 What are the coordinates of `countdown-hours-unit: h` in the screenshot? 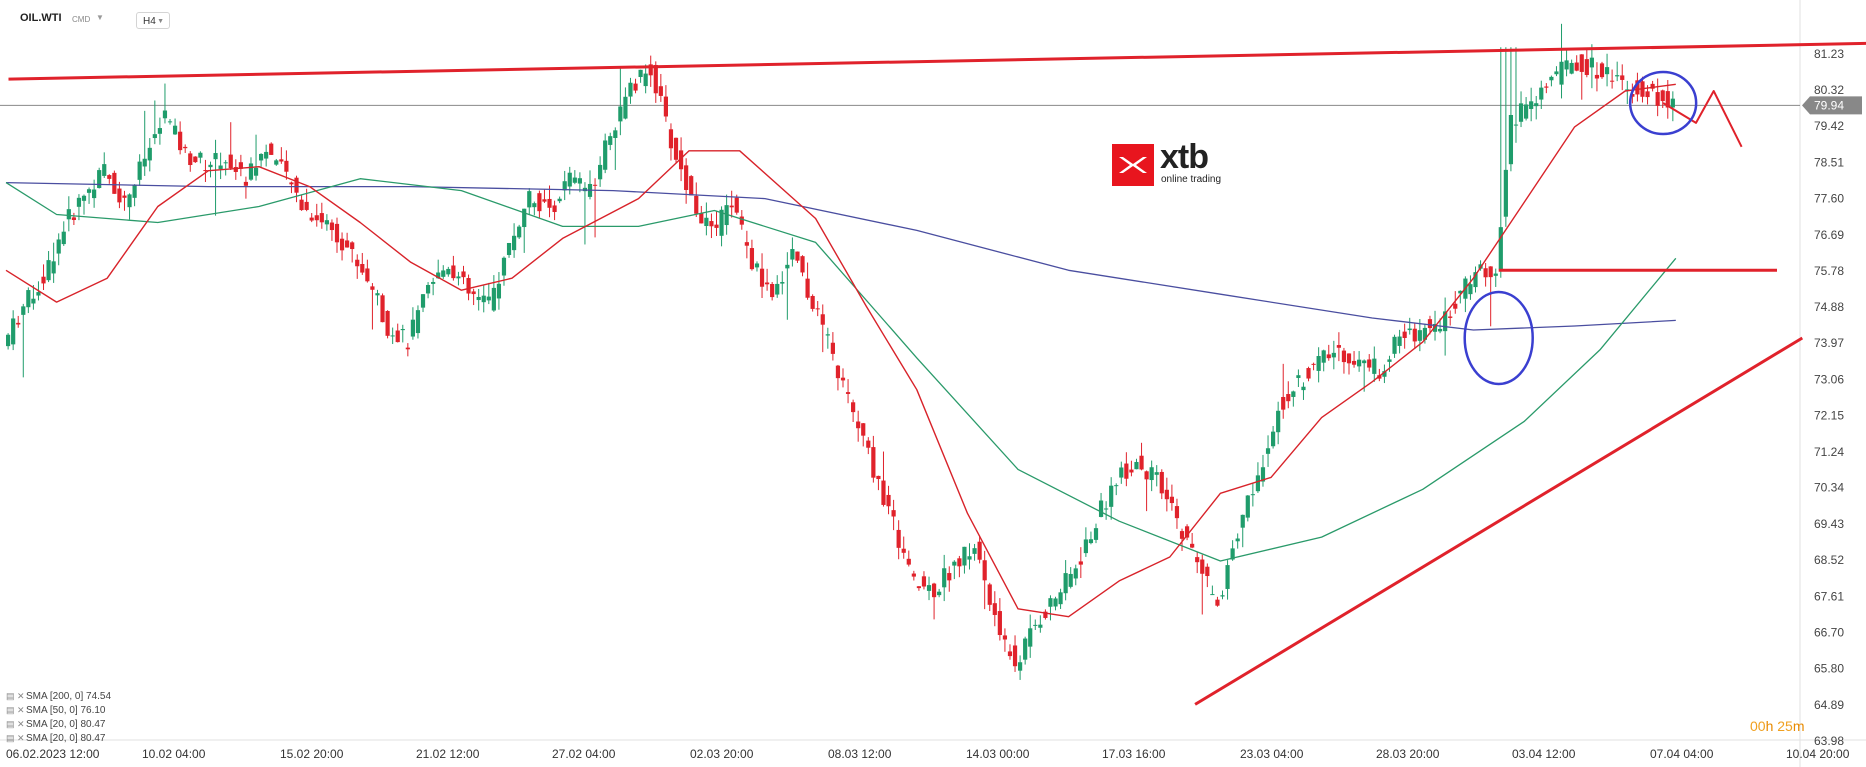 It's located at (1769, 726).